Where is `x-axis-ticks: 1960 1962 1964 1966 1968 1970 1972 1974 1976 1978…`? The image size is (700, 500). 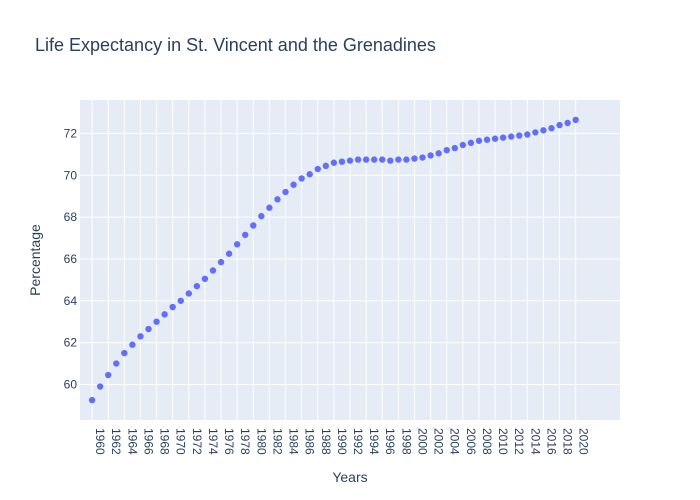
x-axis-ticks: 1960 1962 1964 1966 1968 1970 1972 1974 1976 1978… is located at coordinates (342, 441).